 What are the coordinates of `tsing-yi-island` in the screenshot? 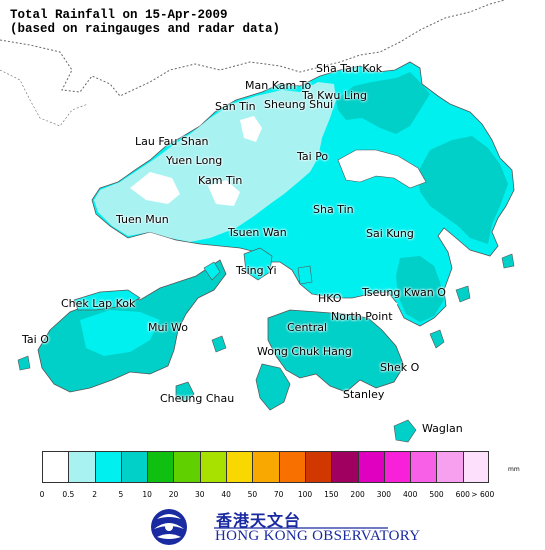 It's located at (258, 264).